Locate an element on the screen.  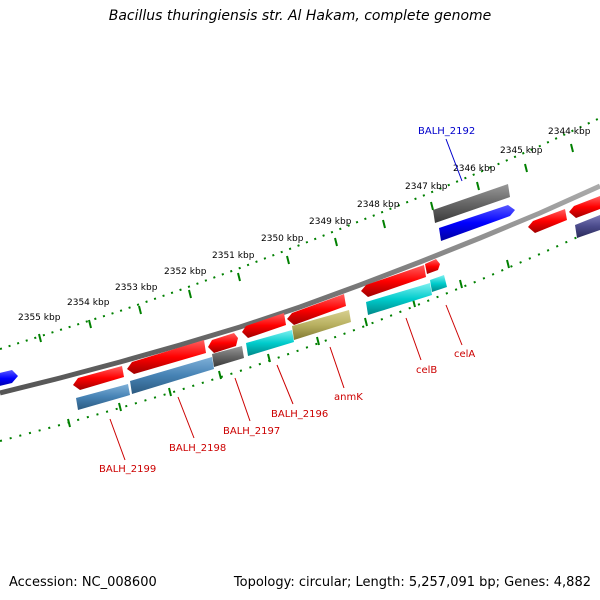
gene-label-balh-2197: BALH_2197 is located at coordinates (251, 431).